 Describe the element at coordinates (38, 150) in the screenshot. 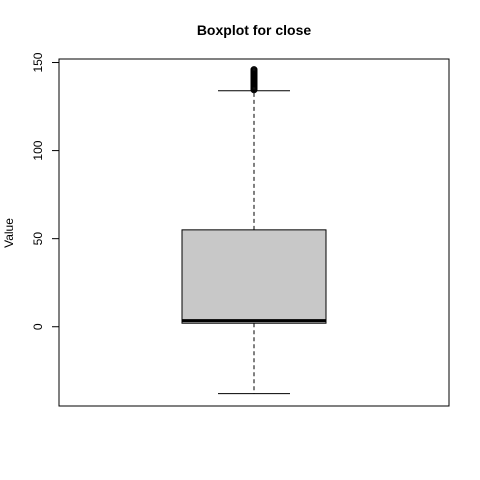

I see `y-tick-label: 100` at that location.